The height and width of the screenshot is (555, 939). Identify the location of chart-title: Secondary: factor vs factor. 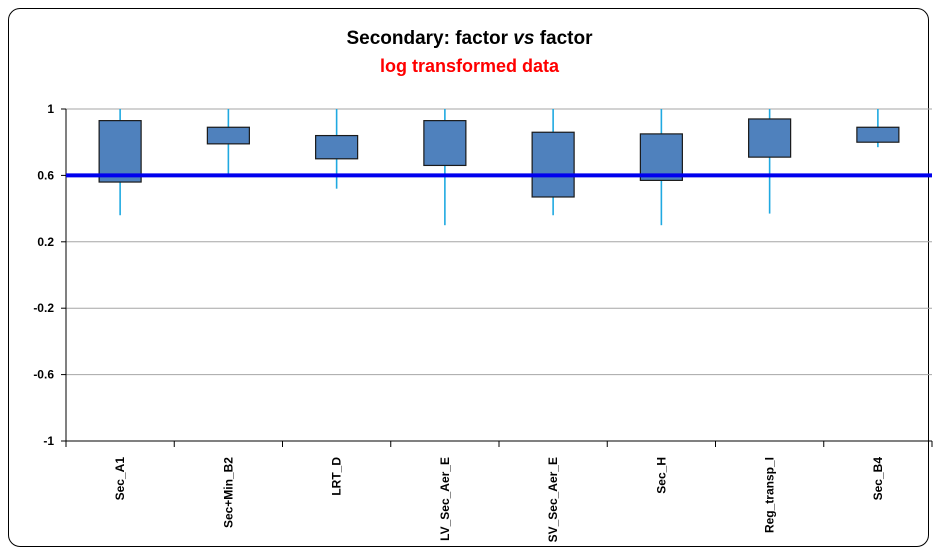
(469, 38).